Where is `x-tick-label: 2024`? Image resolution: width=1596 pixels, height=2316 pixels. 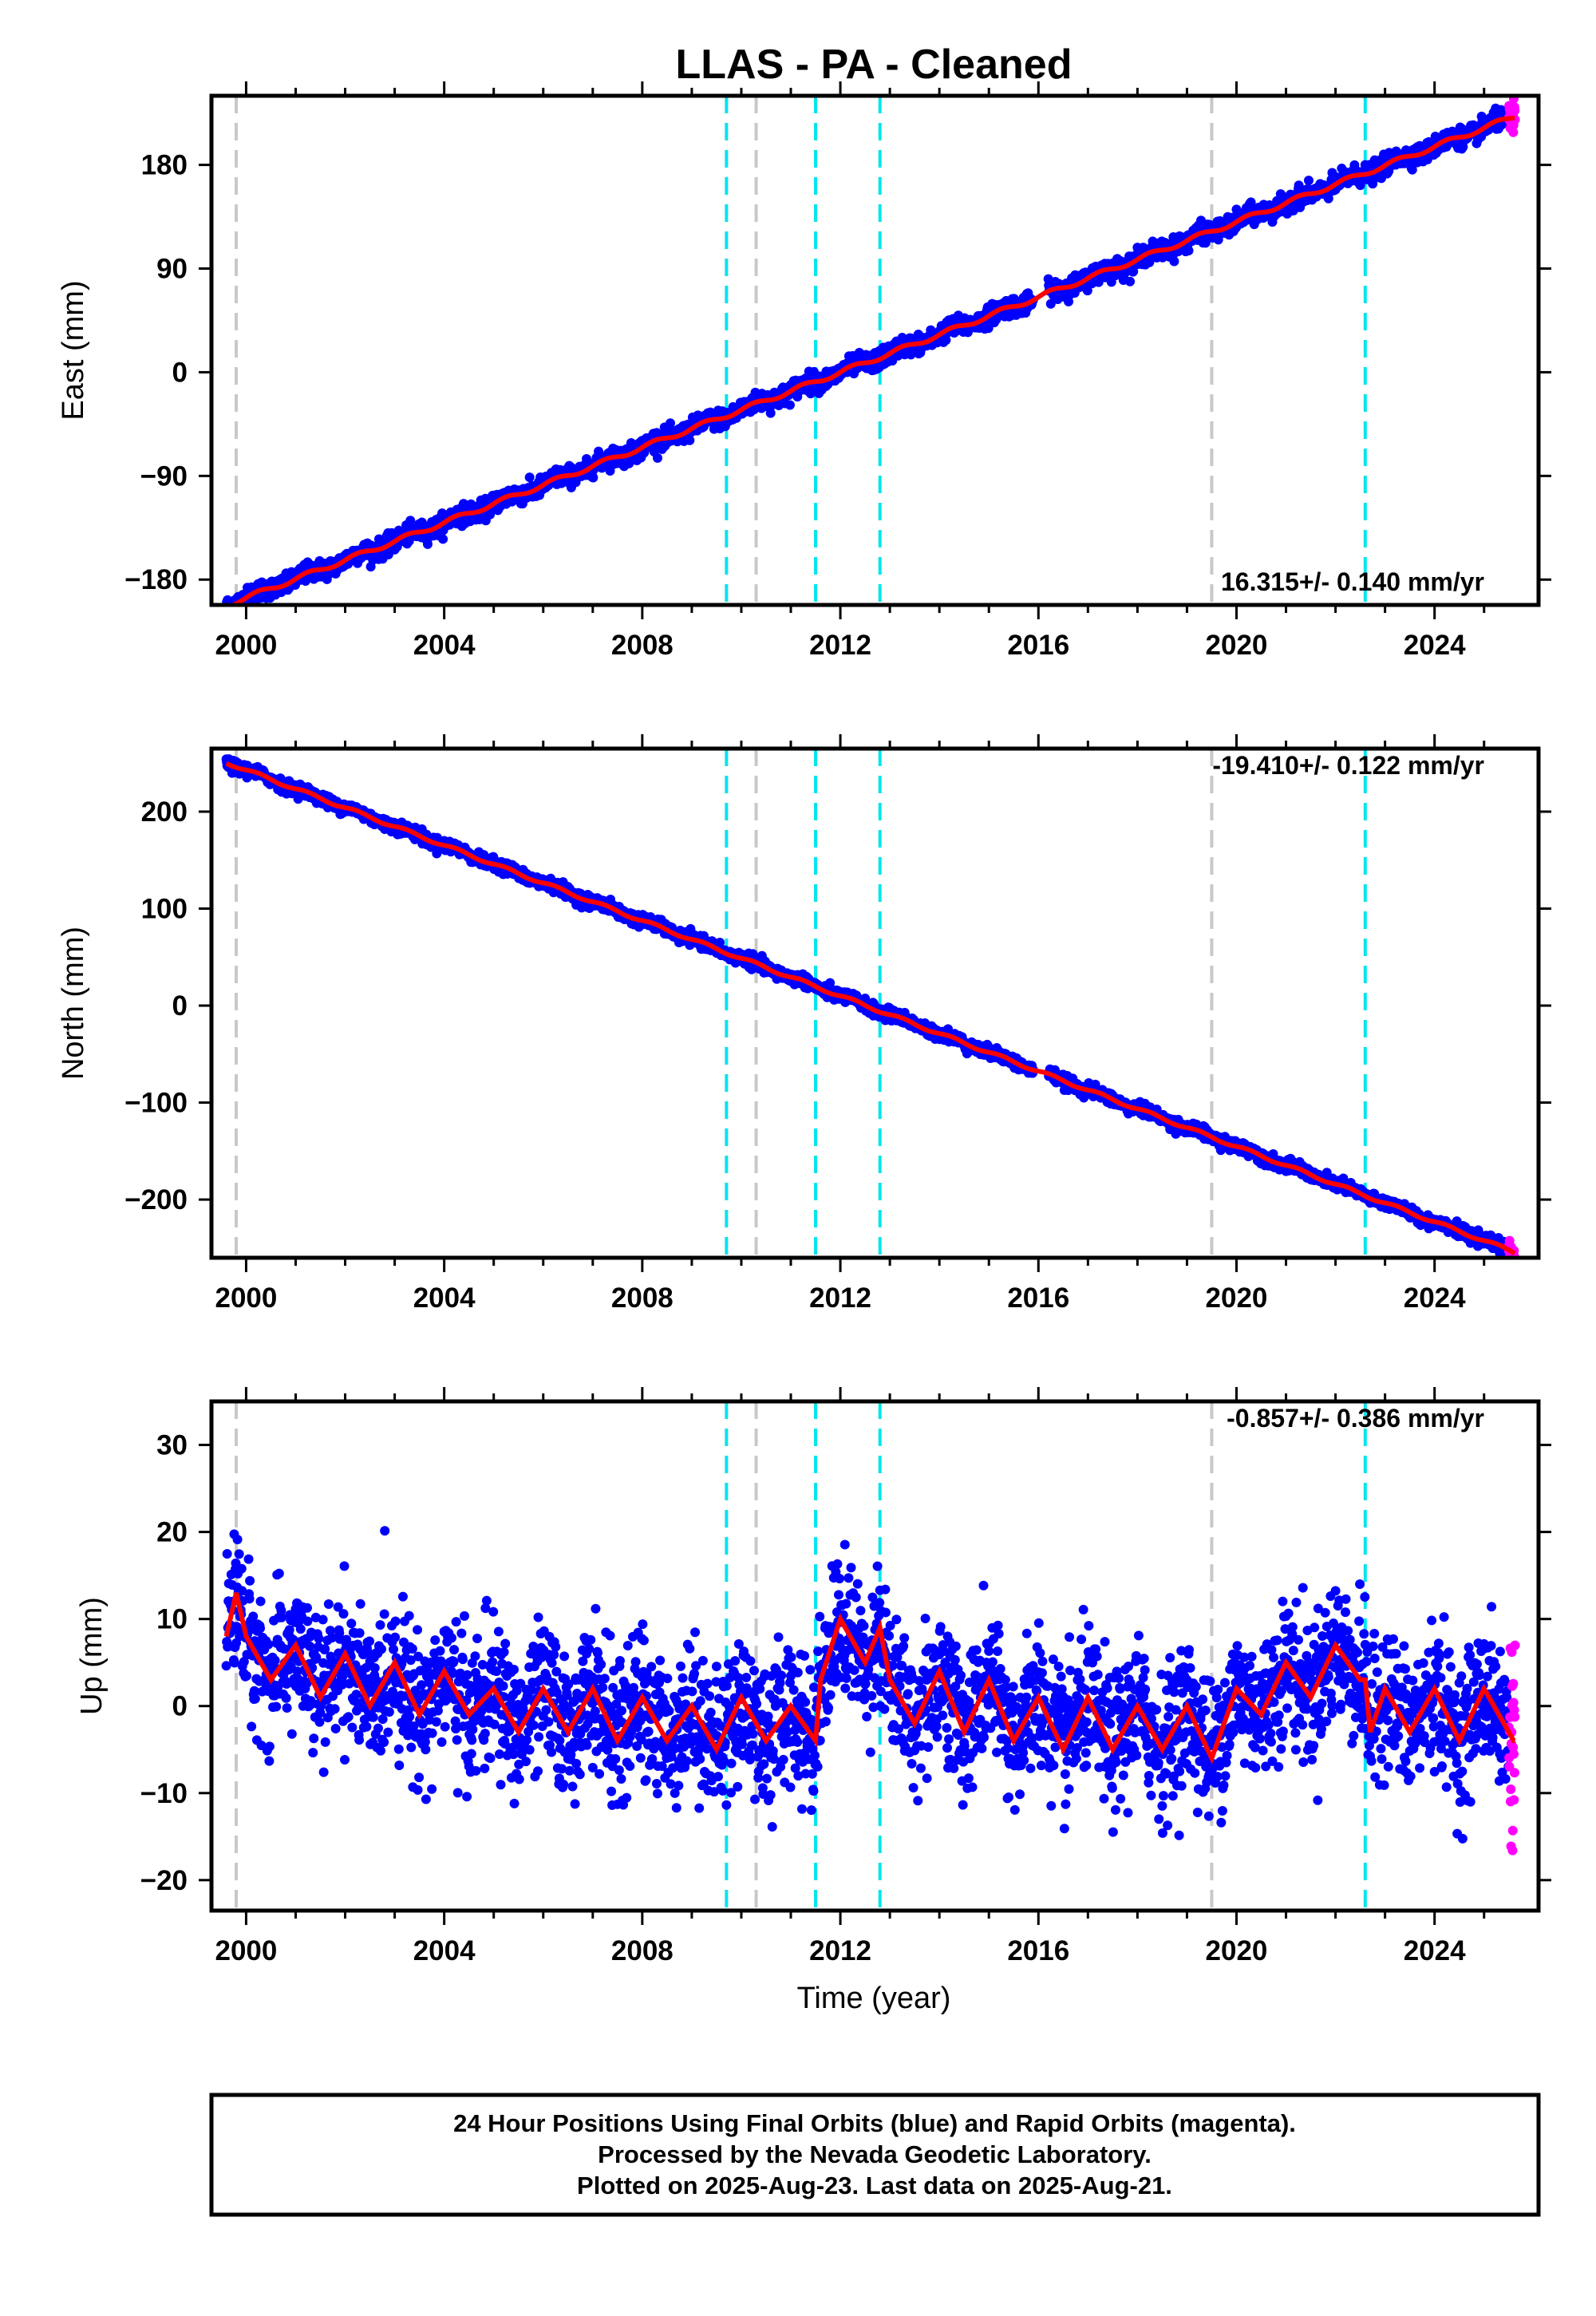
x-tick-label: 2024 is located at coordinates (1435, 645).